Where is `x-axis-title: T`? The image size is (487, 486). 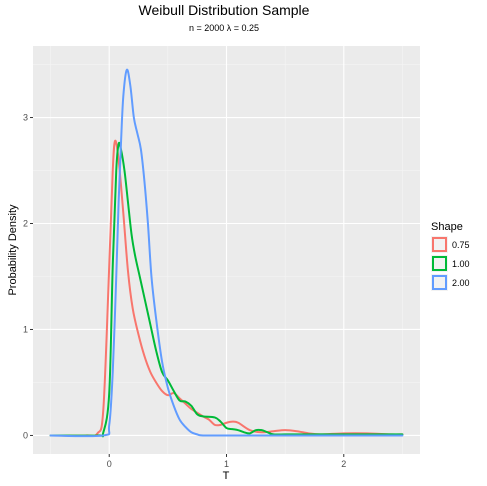
x-axis-title: T is located at coordinates (226, 476).